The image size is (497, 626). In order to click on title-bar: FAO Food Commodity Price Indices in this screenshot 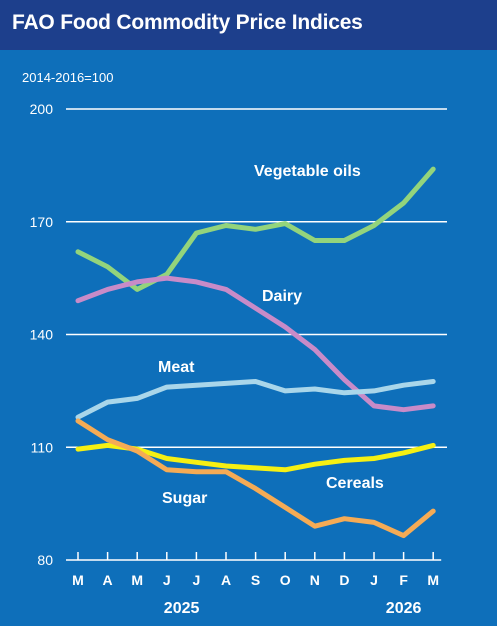, I will do `click(248, 25)`.